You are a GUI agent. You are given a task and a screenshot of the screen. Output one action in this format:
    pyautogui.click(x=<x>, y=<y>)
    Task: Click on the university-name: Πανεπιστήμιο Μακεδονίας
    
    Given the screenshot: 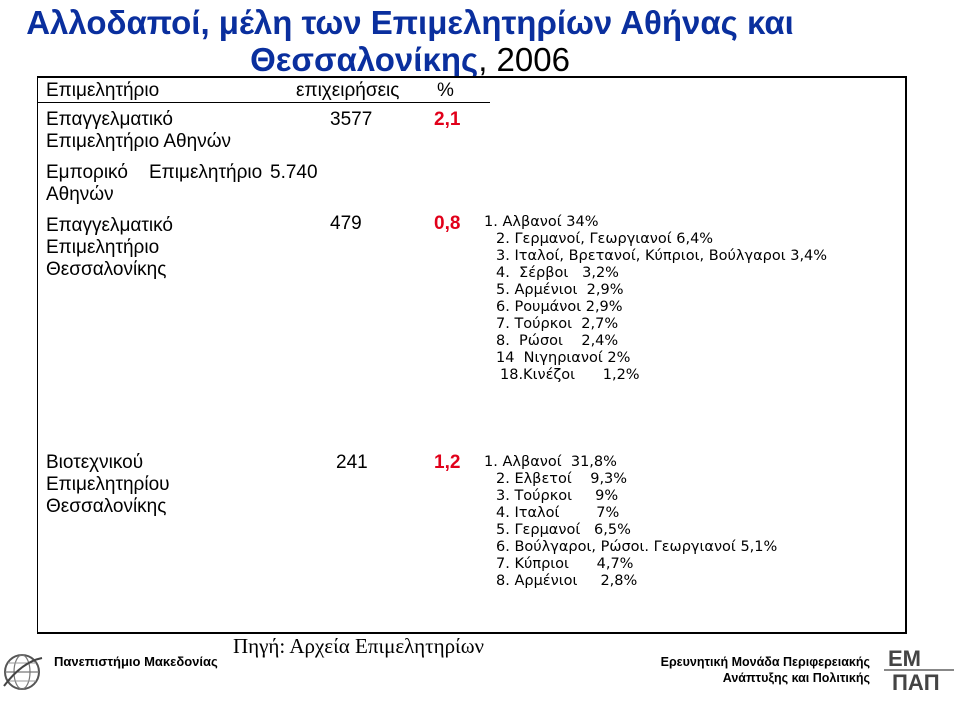 What is the action you would take?
    pyautogui.click(x=136, y=661)
    